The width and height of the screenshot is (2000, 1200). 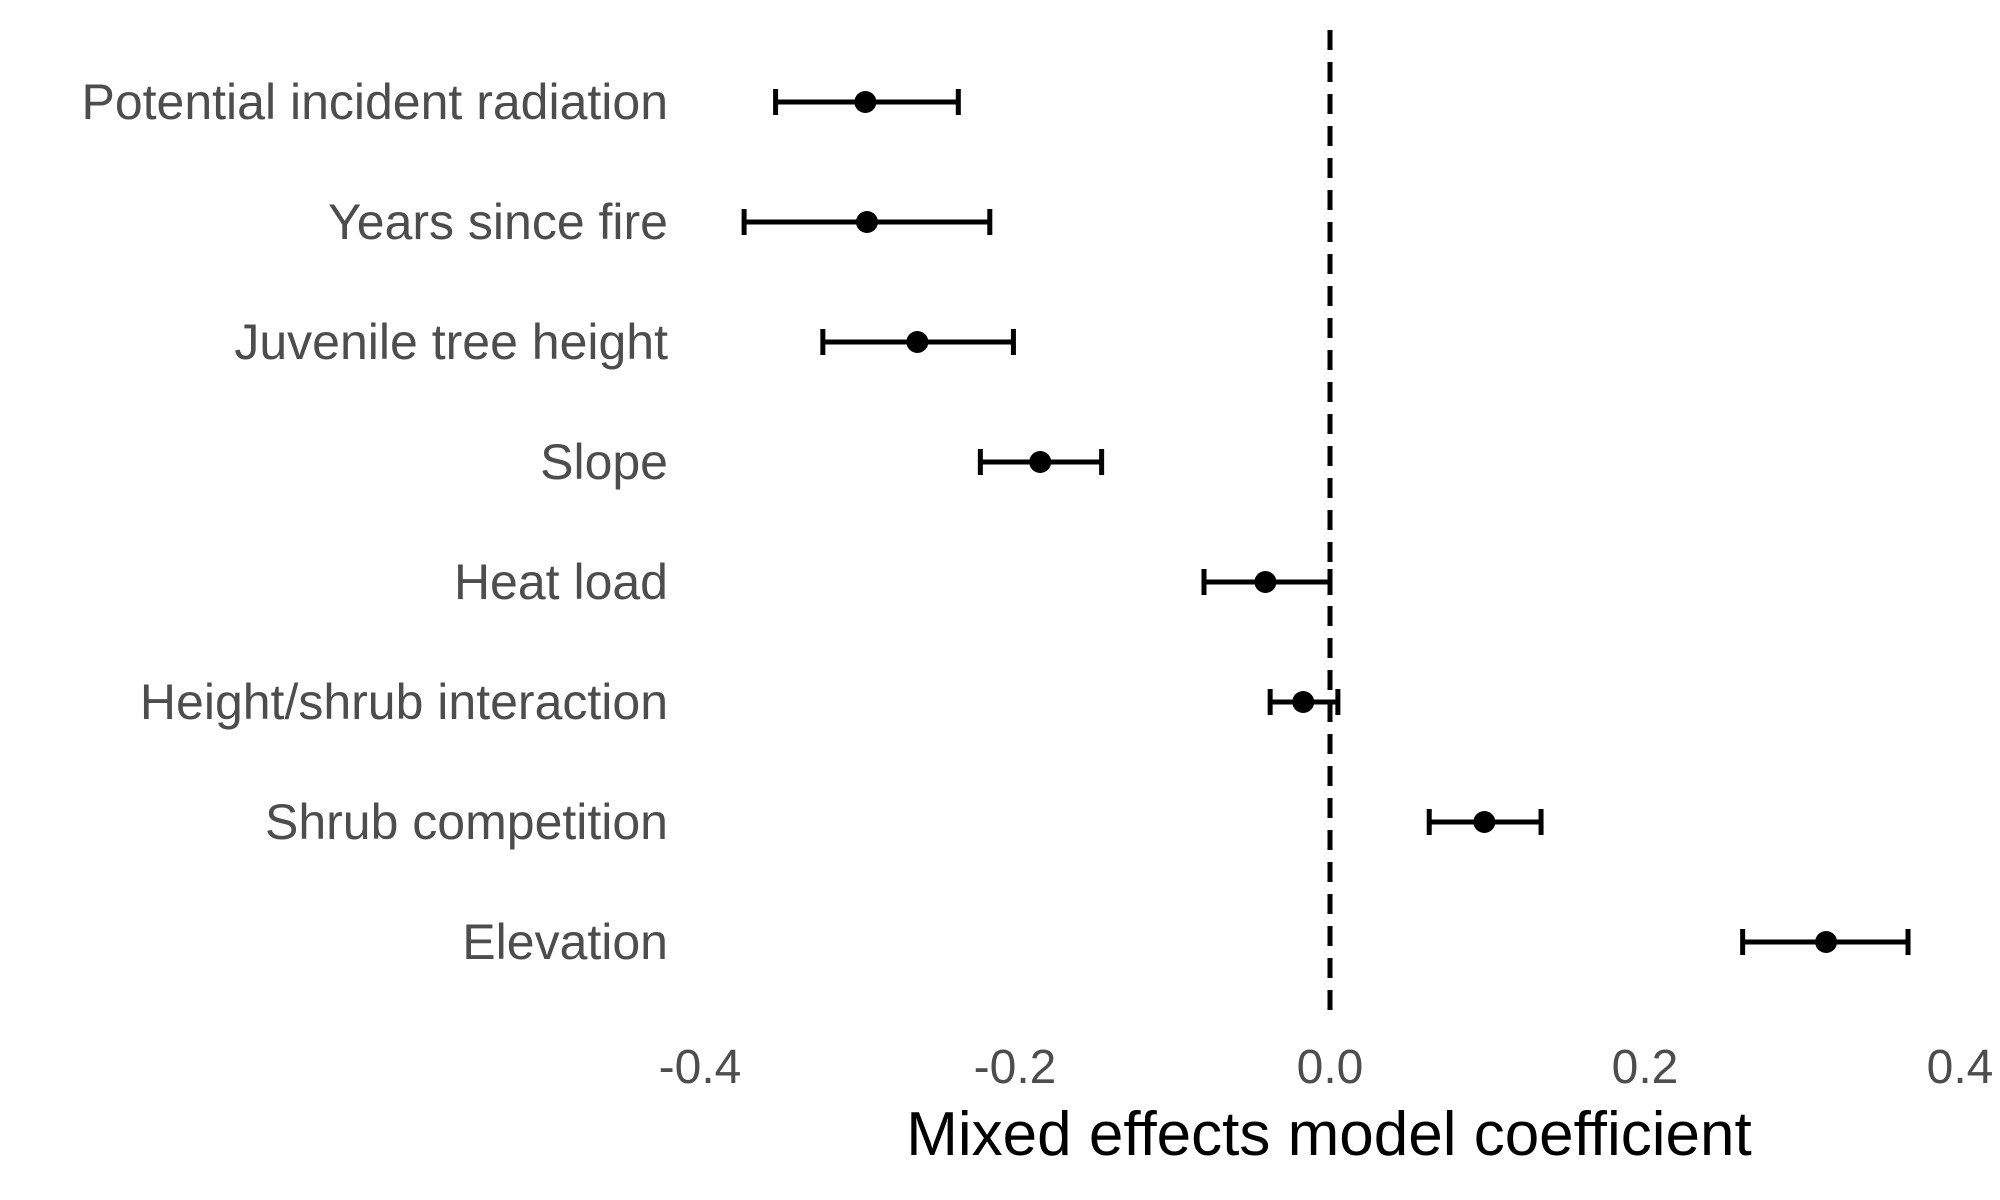 I want to click on category-label: Years since fire, so click(x=498, y=222).